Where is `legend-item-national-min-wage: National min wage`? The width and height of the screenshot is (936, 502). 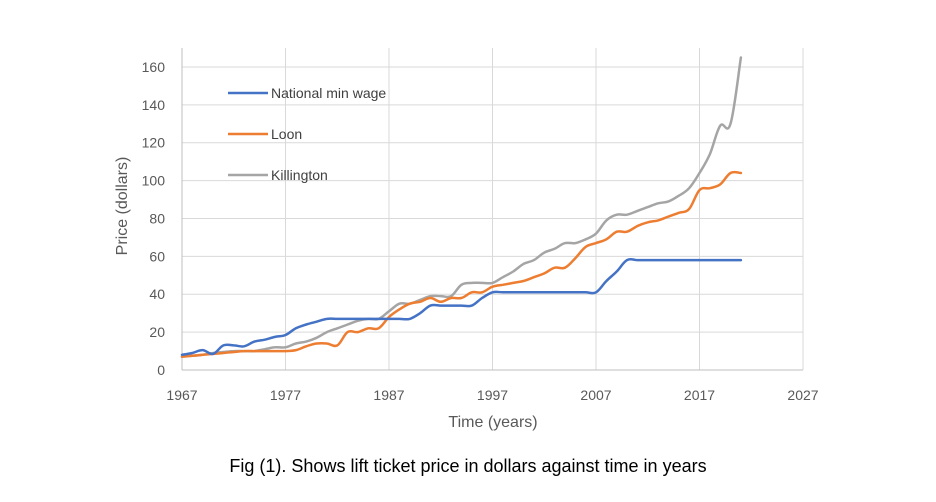
legend-item-national-min-wage: National min wage is located at coordinates (307, 93).